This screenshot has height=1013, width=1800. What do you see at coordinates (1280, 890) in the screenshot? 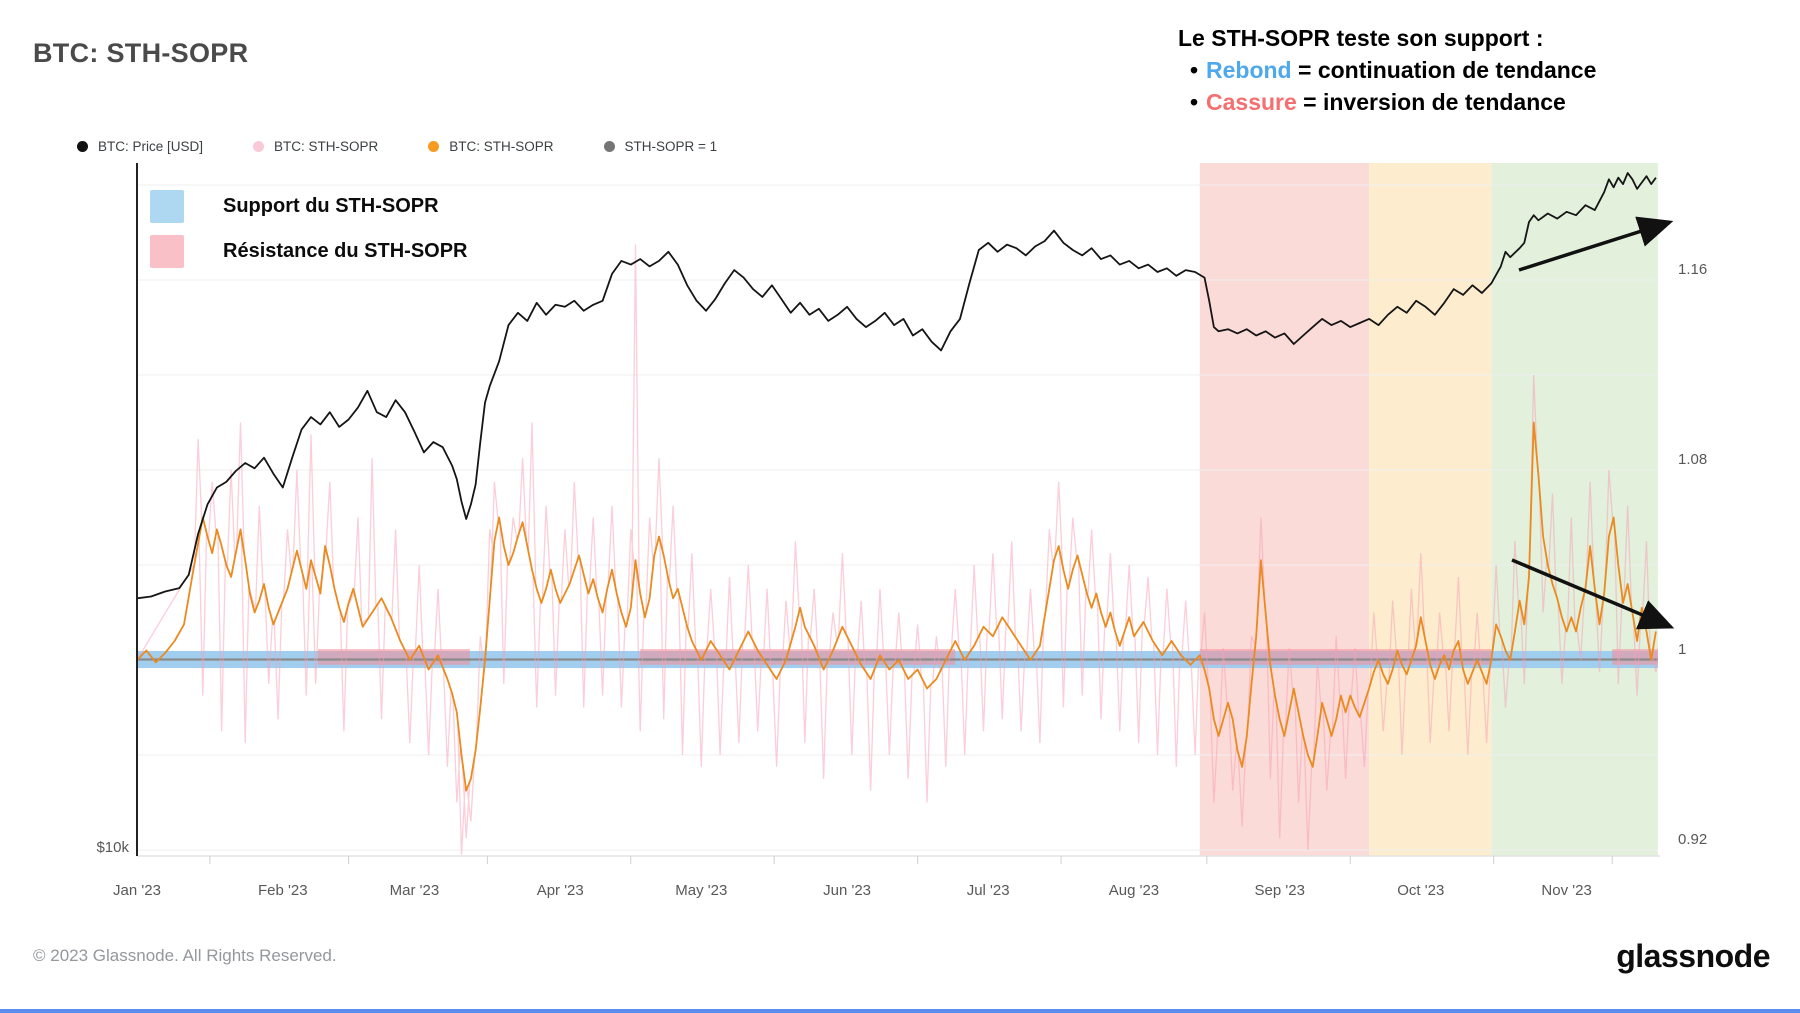
I see `x-tick-label: Sep '23` at bounding box center [1280, 890].